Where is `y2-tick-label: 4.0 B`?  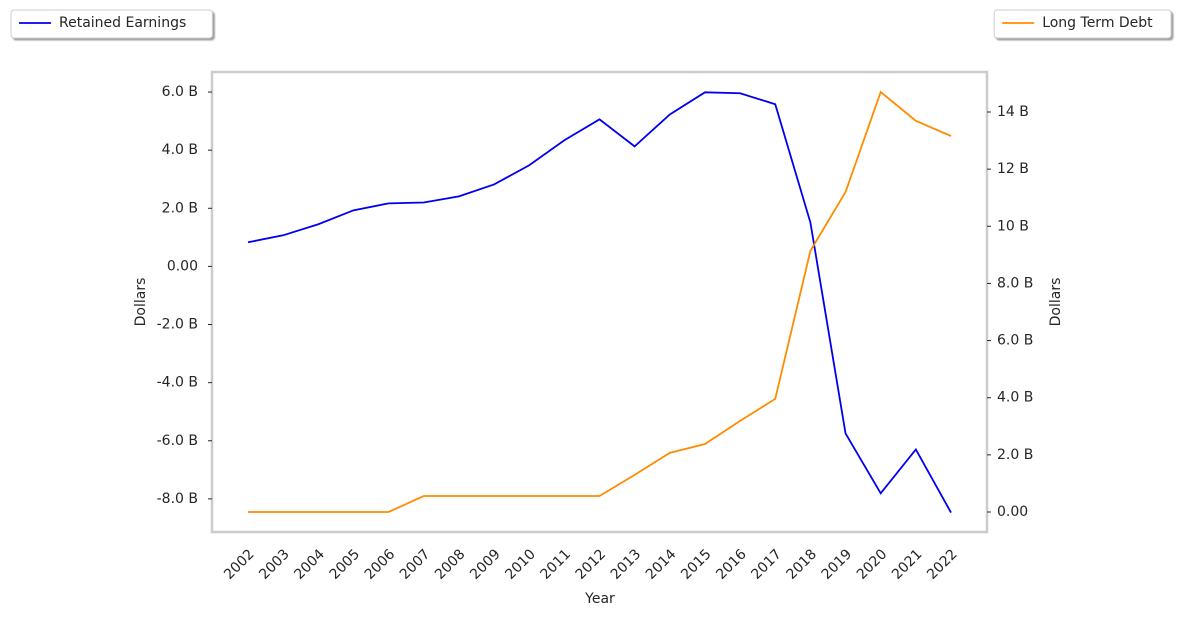
y2-tick-label: 4.0 B is located at coordinates (1015, 398).